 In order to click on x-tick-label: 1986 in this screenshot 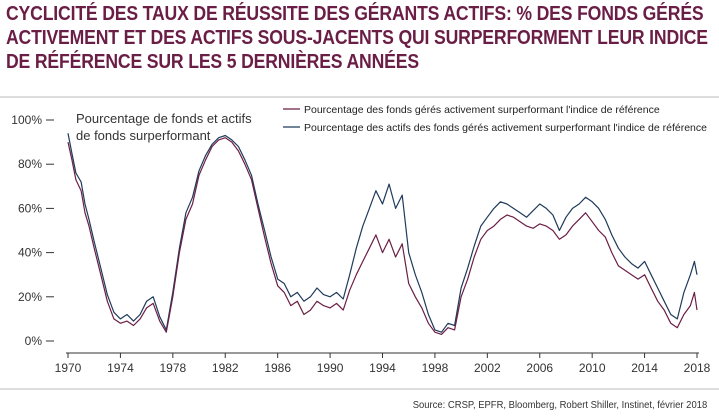, I will do `click(277, 368)`.